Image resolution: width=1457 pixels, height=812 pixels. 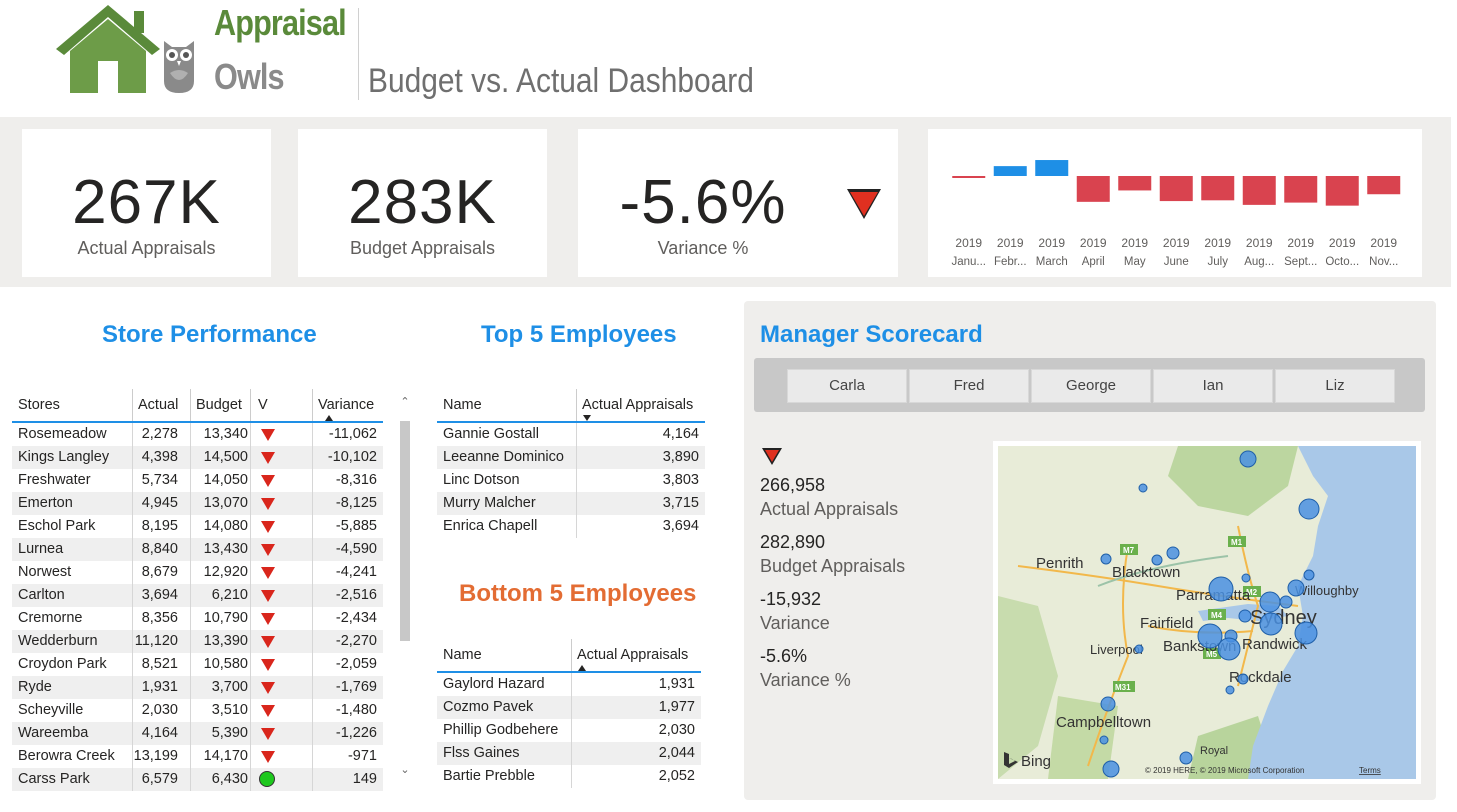 What do you see at coordinates (197, 733) in the screenshot?
I see `table-row: Wareemba 4,164 5,390 -1,226` at bounding box center [197, 733].